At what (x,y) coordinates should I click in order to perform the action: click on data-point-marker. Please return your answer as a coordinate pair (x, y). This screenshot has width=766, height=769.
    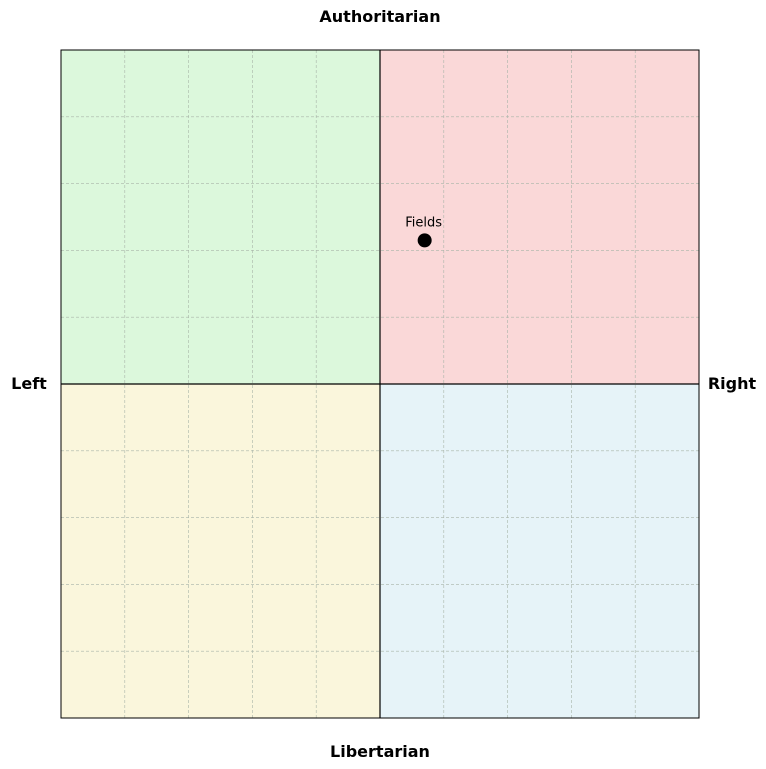
    Looking at the image, I should click on (424, 240).